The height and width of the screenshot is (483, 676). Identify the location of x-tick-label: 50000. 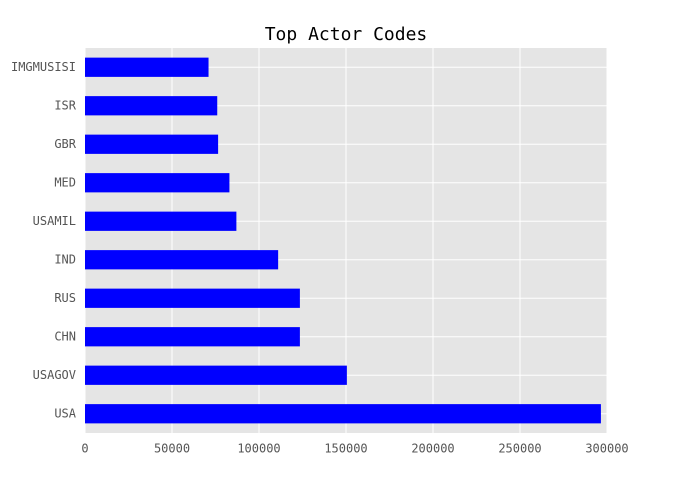
(172, 449).